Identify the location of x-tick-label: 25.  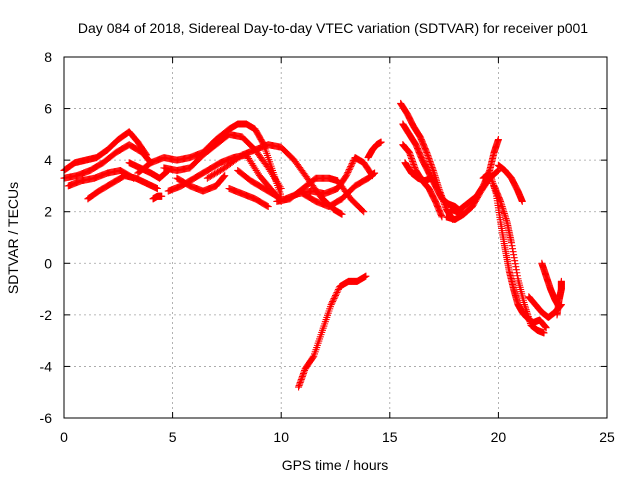
(607, 437).